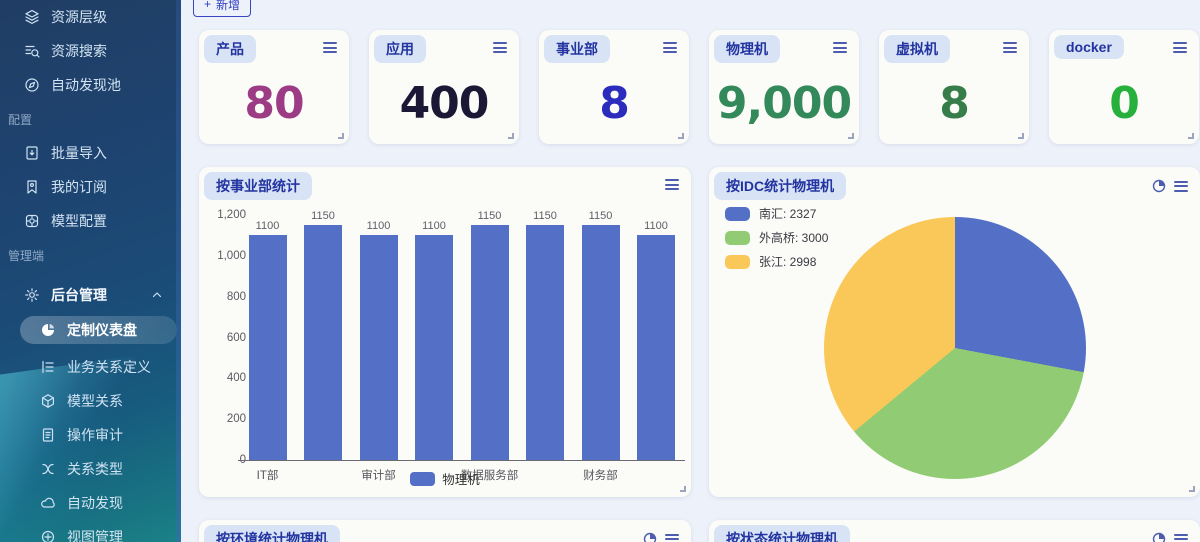 The height and width of the screenshot is (542, 1200). I want to click on sidebar-item-label: 操作审计, so click(95, 435).